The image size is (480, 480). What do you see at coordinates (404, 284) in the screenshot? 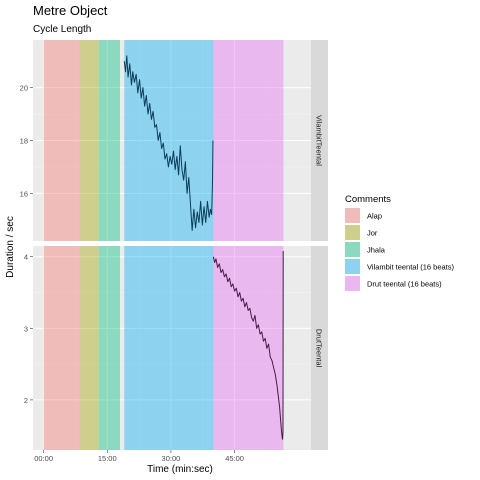
I see `legend-label: Drut teental (16 beats)` at bounding box center [404, 284].